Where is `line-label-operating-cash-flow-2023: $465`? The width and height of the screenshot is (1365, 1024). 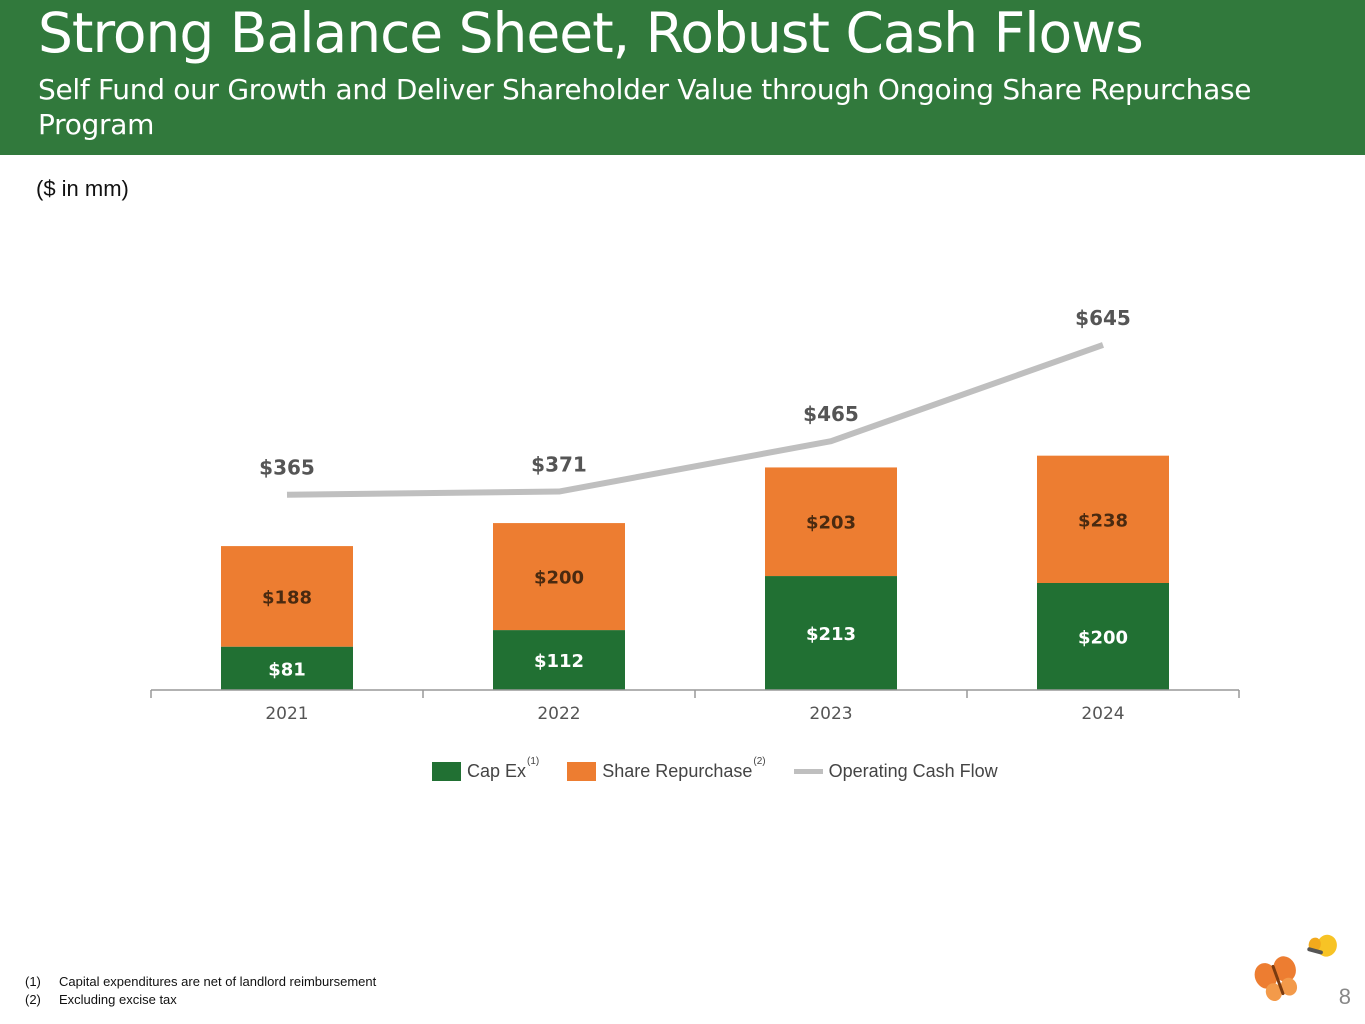
line-label-operating-cash-flow-2023: $465 is located at coordinates (831, 414).